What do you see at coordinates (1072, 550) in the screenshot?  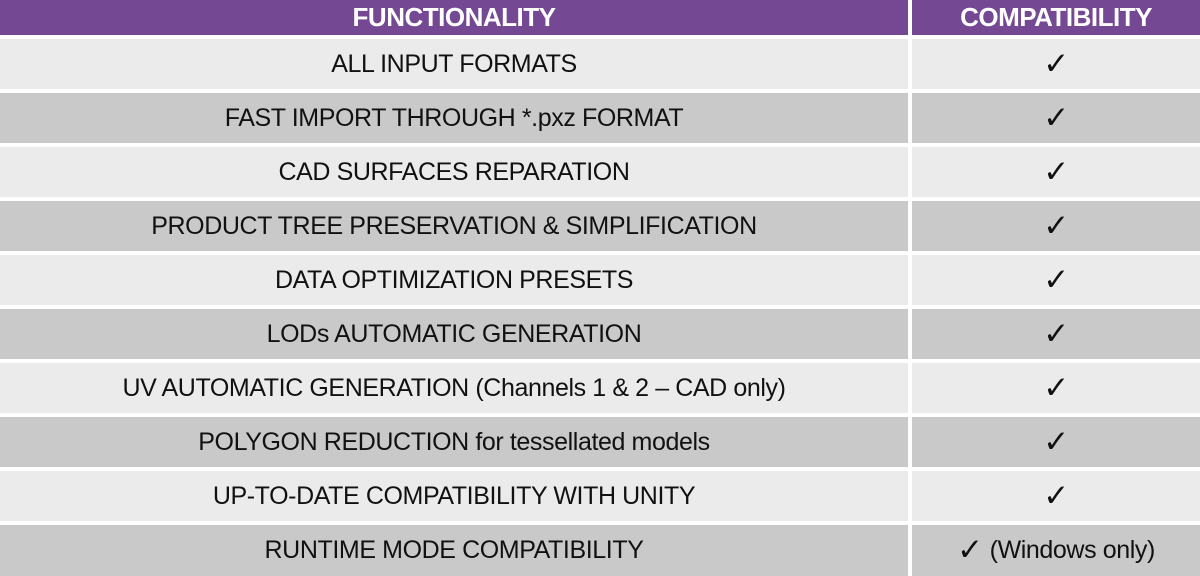 I see `compatibility-note: (Windows only)` at bounding box center [1072, 550].